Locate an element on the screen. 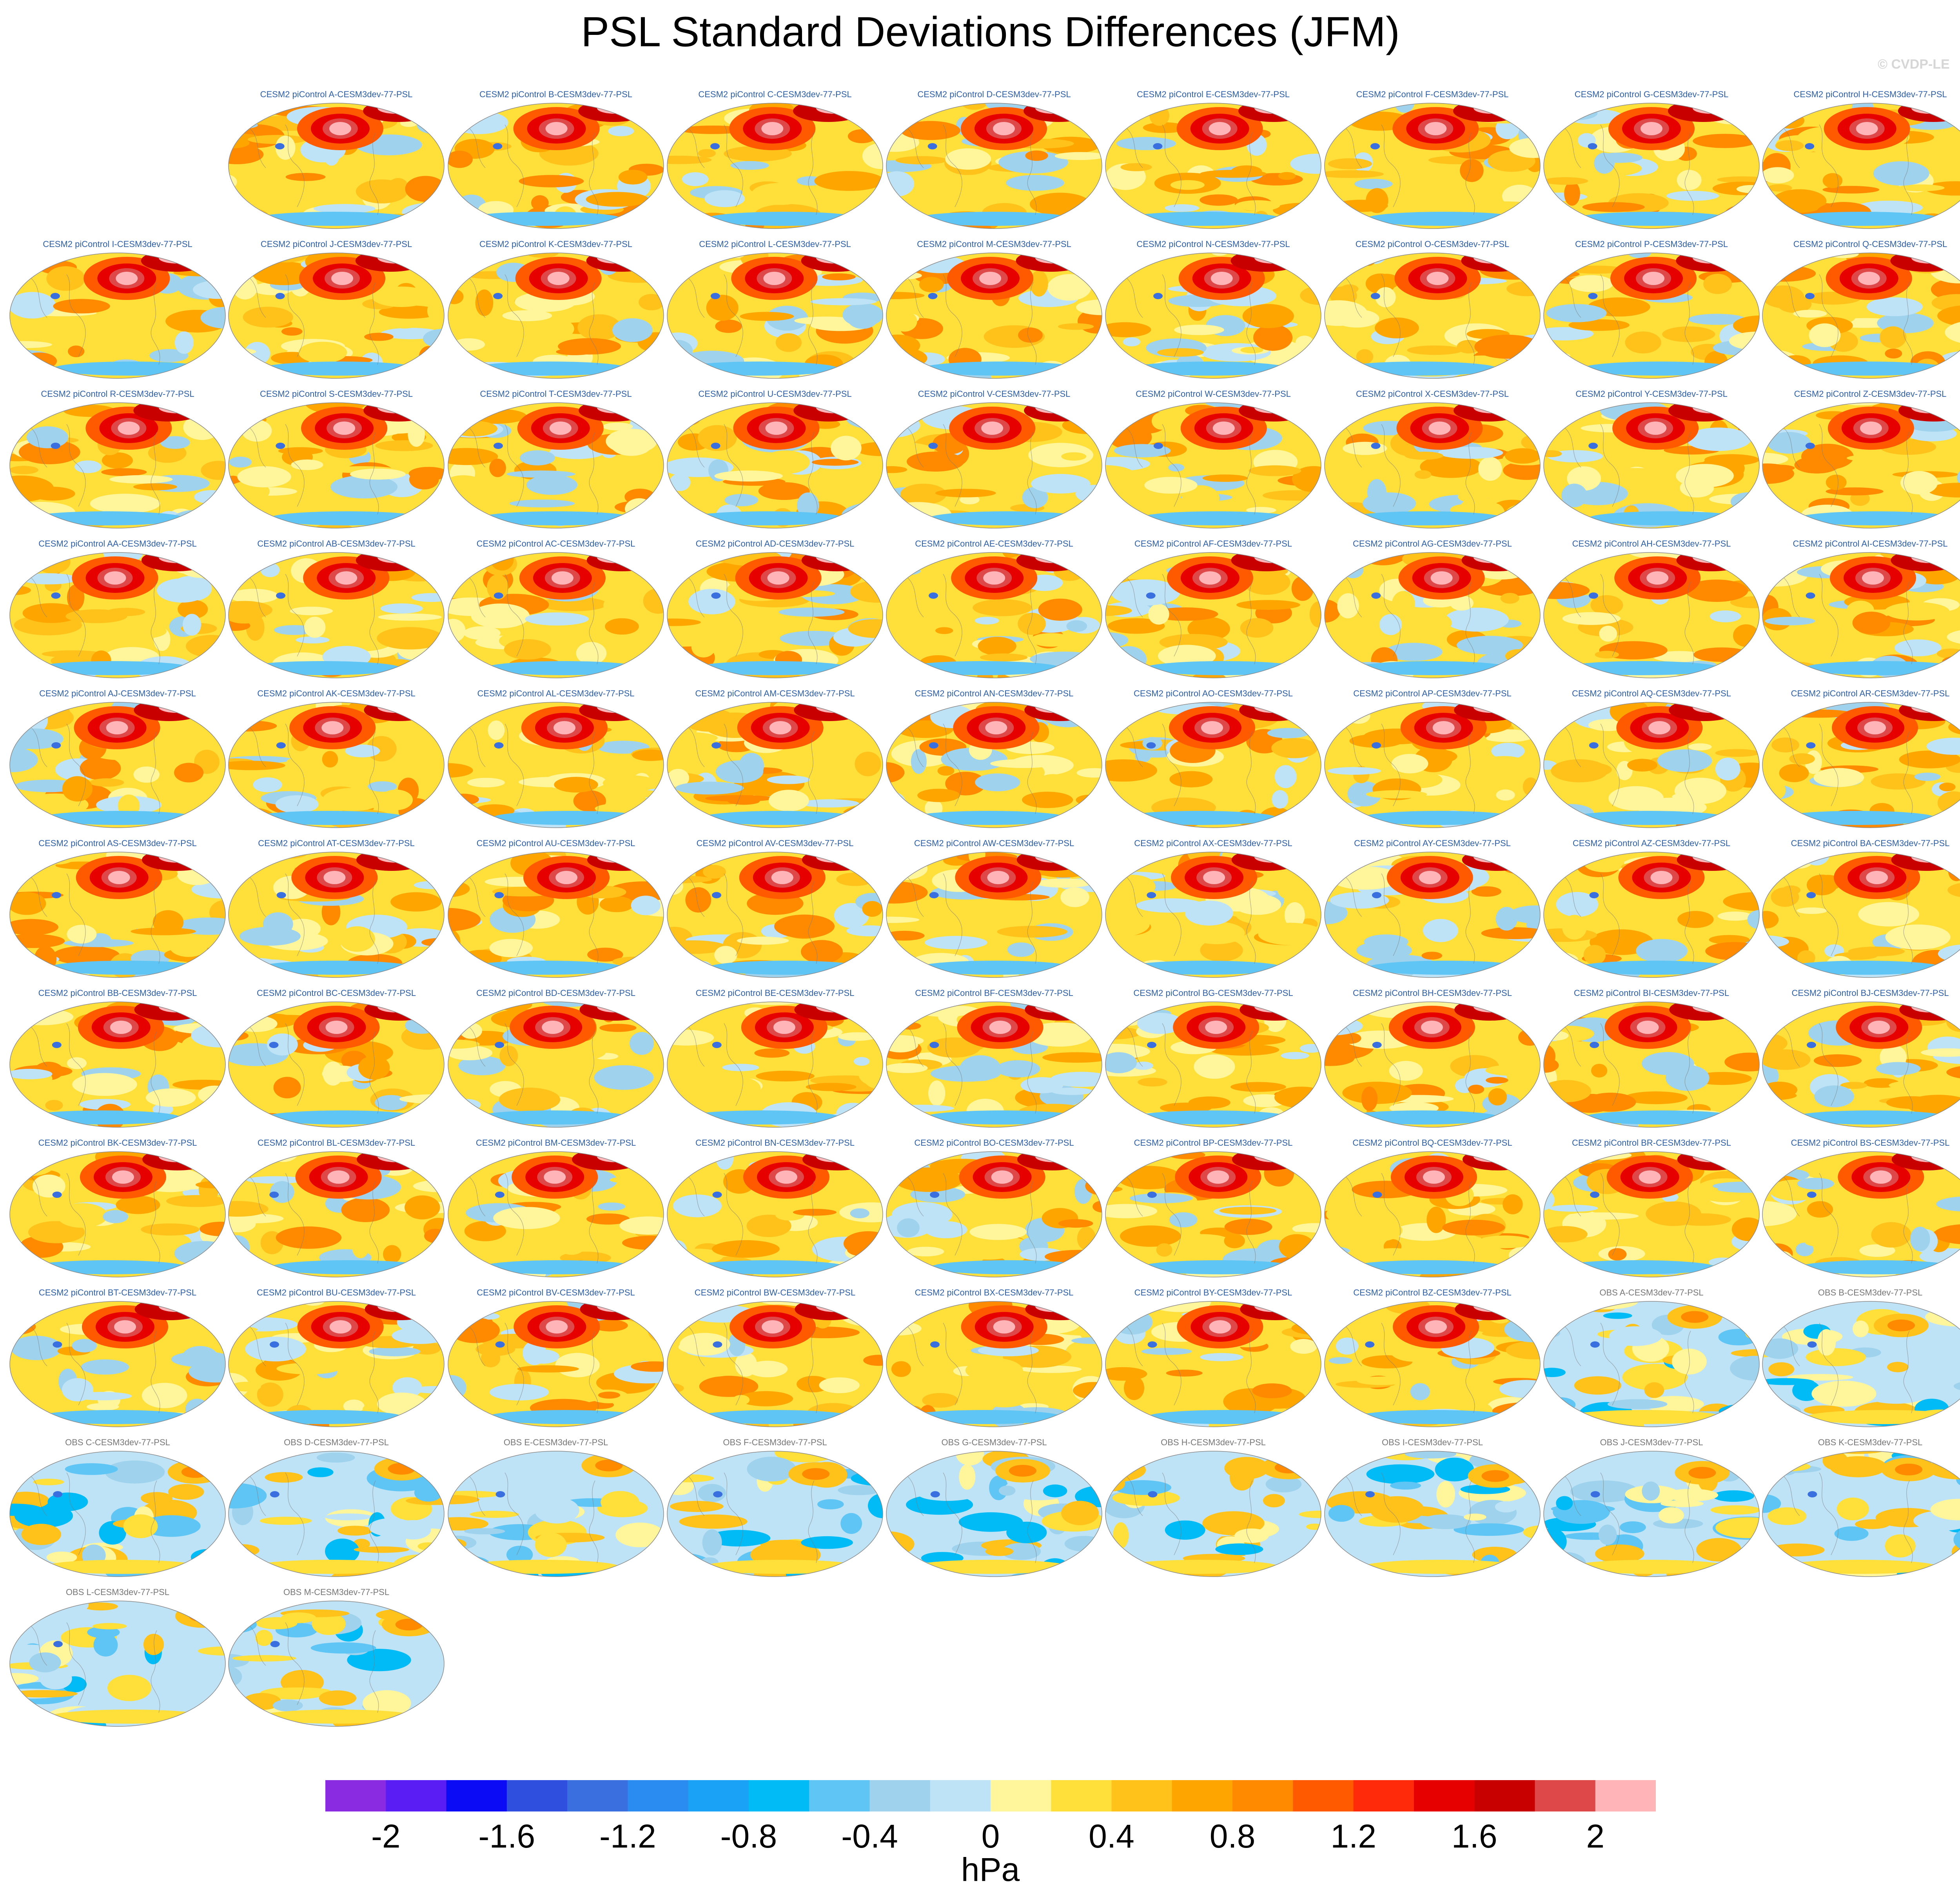 This screenshot has width=1960, height=1895. colorbar-tick-label: -1.6 is located at coordinates (506, 1836).